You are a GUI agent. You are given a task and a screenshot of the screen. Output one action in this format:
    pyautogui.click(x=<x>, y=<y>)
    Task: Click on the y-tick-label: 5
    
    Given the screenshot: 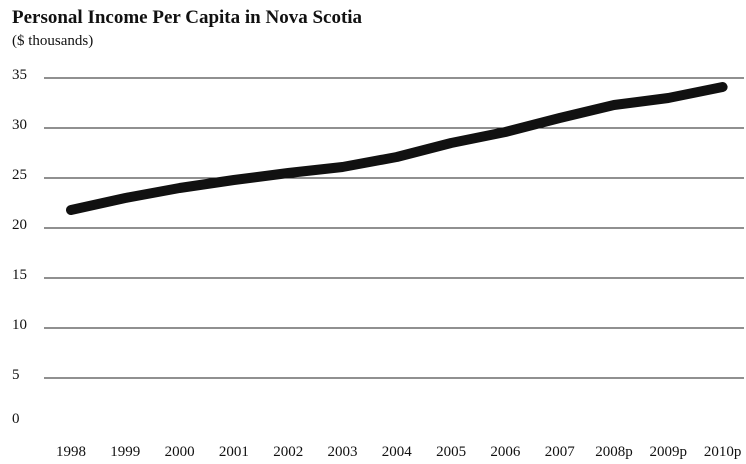 What is the action you would take?
    pyautogui.click(x=16, y=375)
    